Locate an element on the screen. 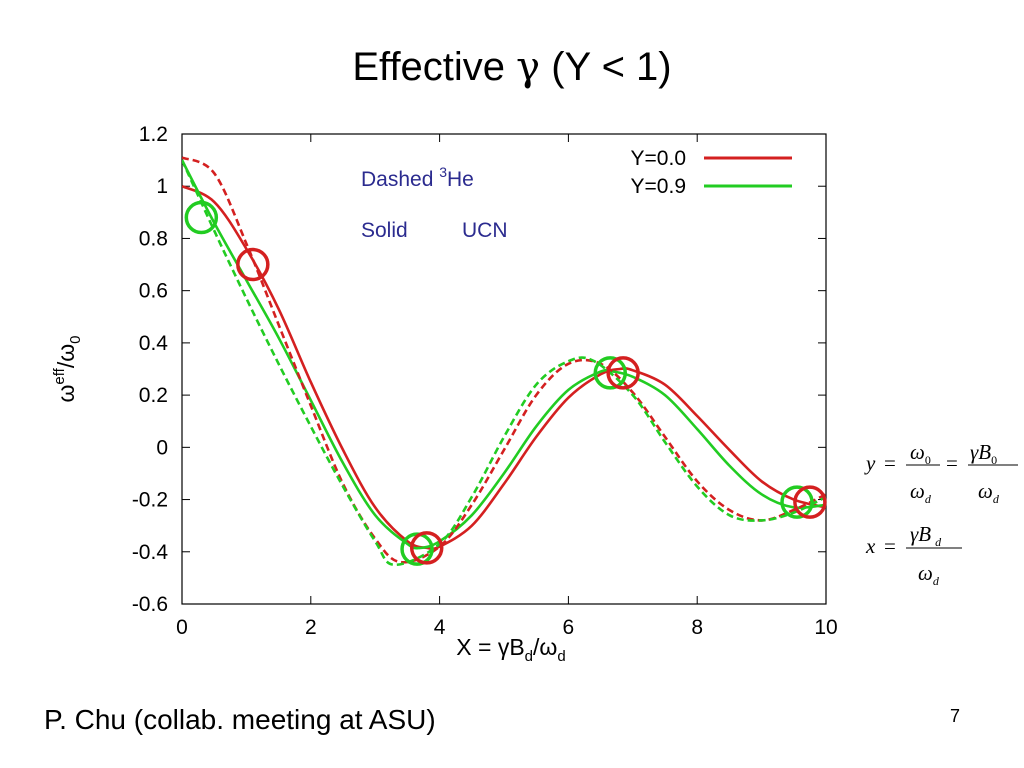 This screenshot has height=768, width=1024. page-number: 7 is located at coordinates (955, 716).